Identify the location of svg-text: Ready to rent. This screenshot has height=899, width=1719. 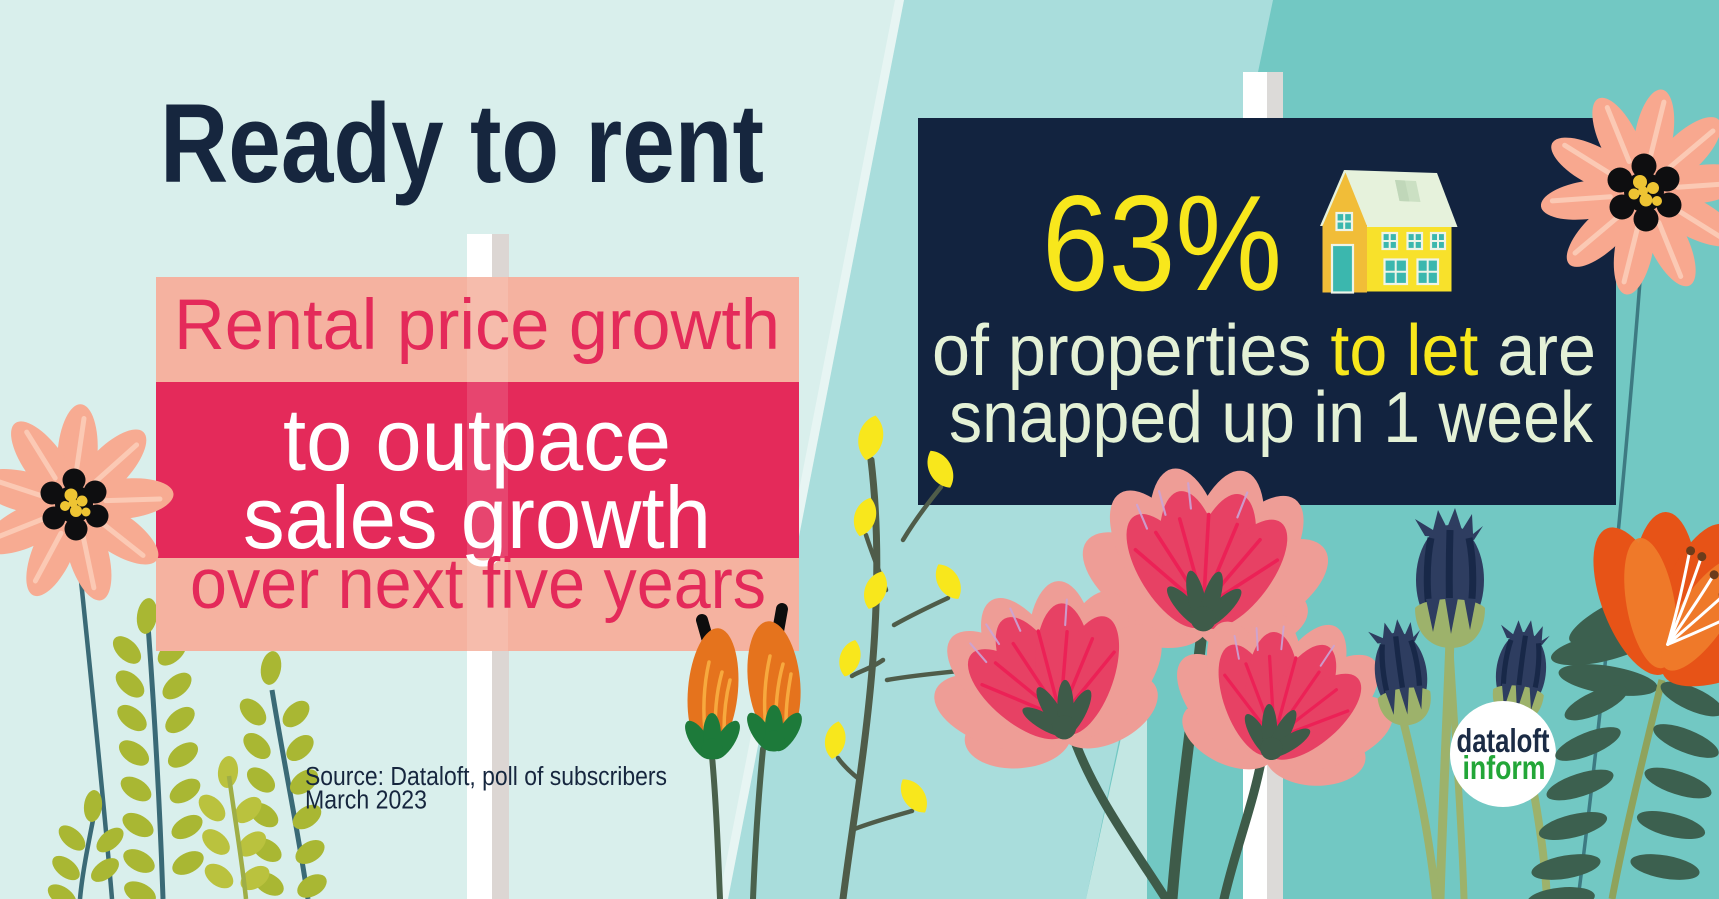
(462, 143).